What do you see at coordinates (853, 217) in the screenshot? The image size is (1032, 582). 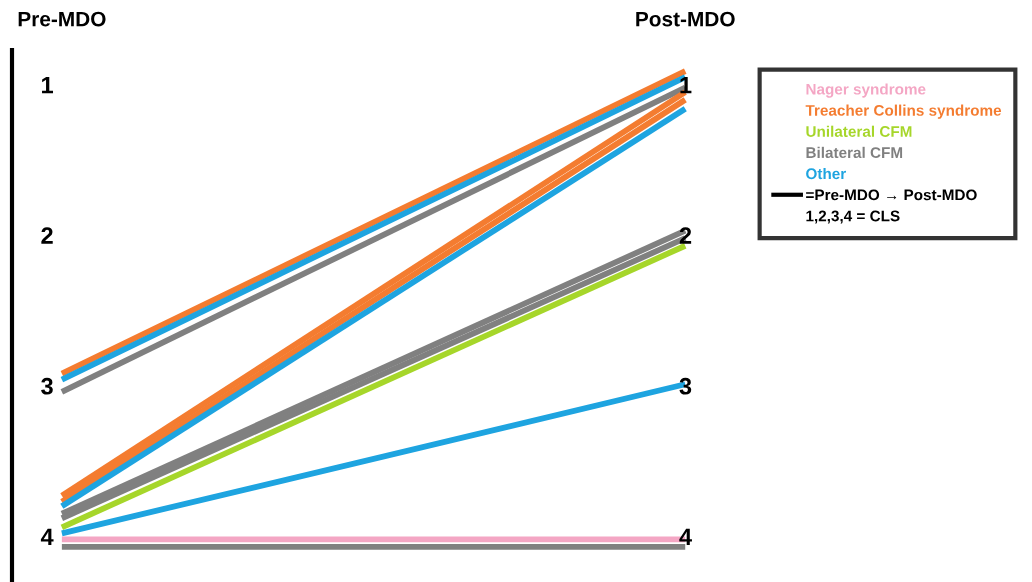 I see `annotation: 1,2,3,4 = CLS` at bounding box center [853, 217].